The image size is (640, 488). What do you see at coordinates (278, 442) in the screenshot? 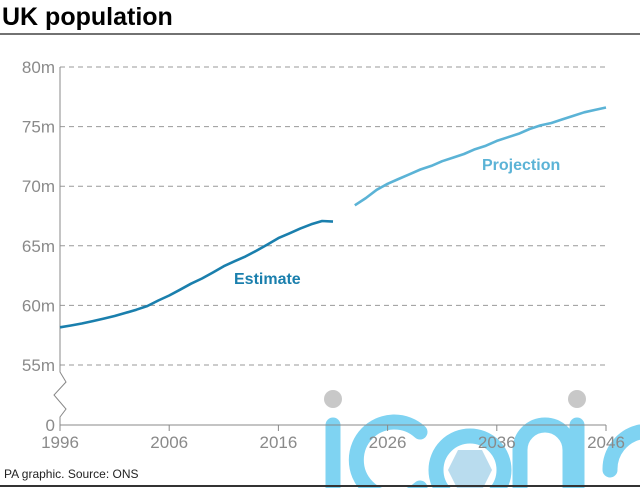
I see `x-tick-label: 2016` at bounding box center [278, 442].